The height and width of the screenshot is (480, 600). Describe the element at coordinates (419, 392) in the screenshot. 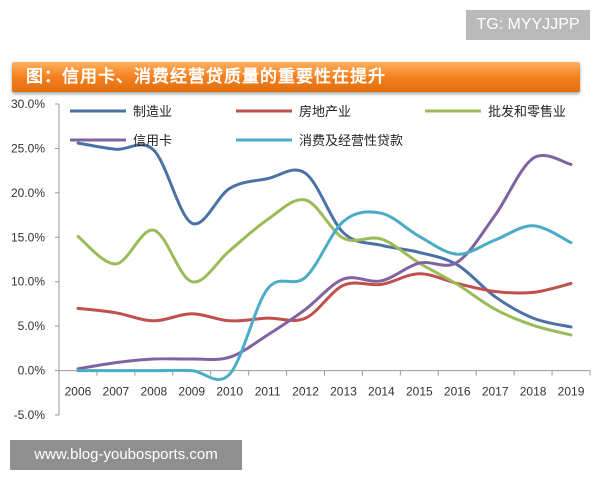

I see `x-tick-label: 2015` at that location.